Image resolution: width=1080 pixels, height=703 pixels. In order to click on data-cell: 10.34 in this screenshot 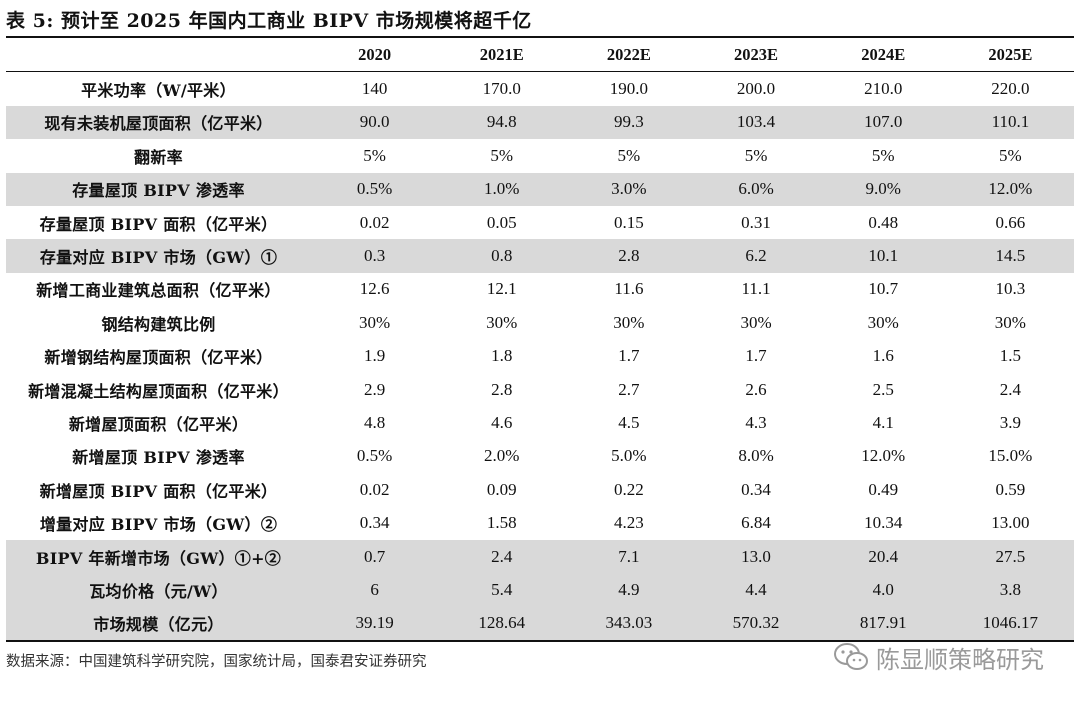, I will do `click(883, 523)`.